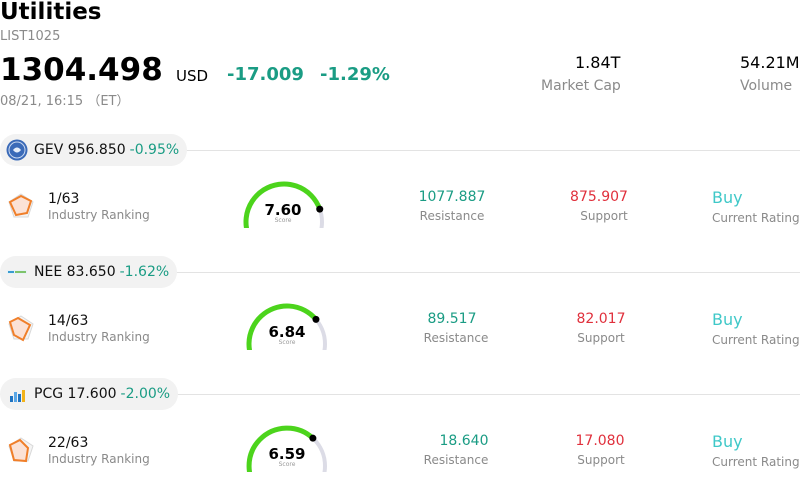 This screenshot has width=800, height=488. Describe the element at coordinates (287, 332) in the screenshot. I see `score-value: 6.84` at that location.